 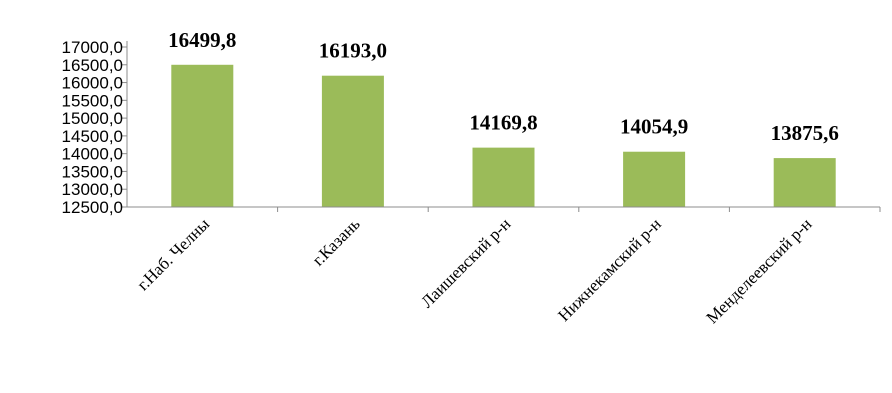 I want to click on y-tick-label: 17000,0, so click(x=92, y=47).